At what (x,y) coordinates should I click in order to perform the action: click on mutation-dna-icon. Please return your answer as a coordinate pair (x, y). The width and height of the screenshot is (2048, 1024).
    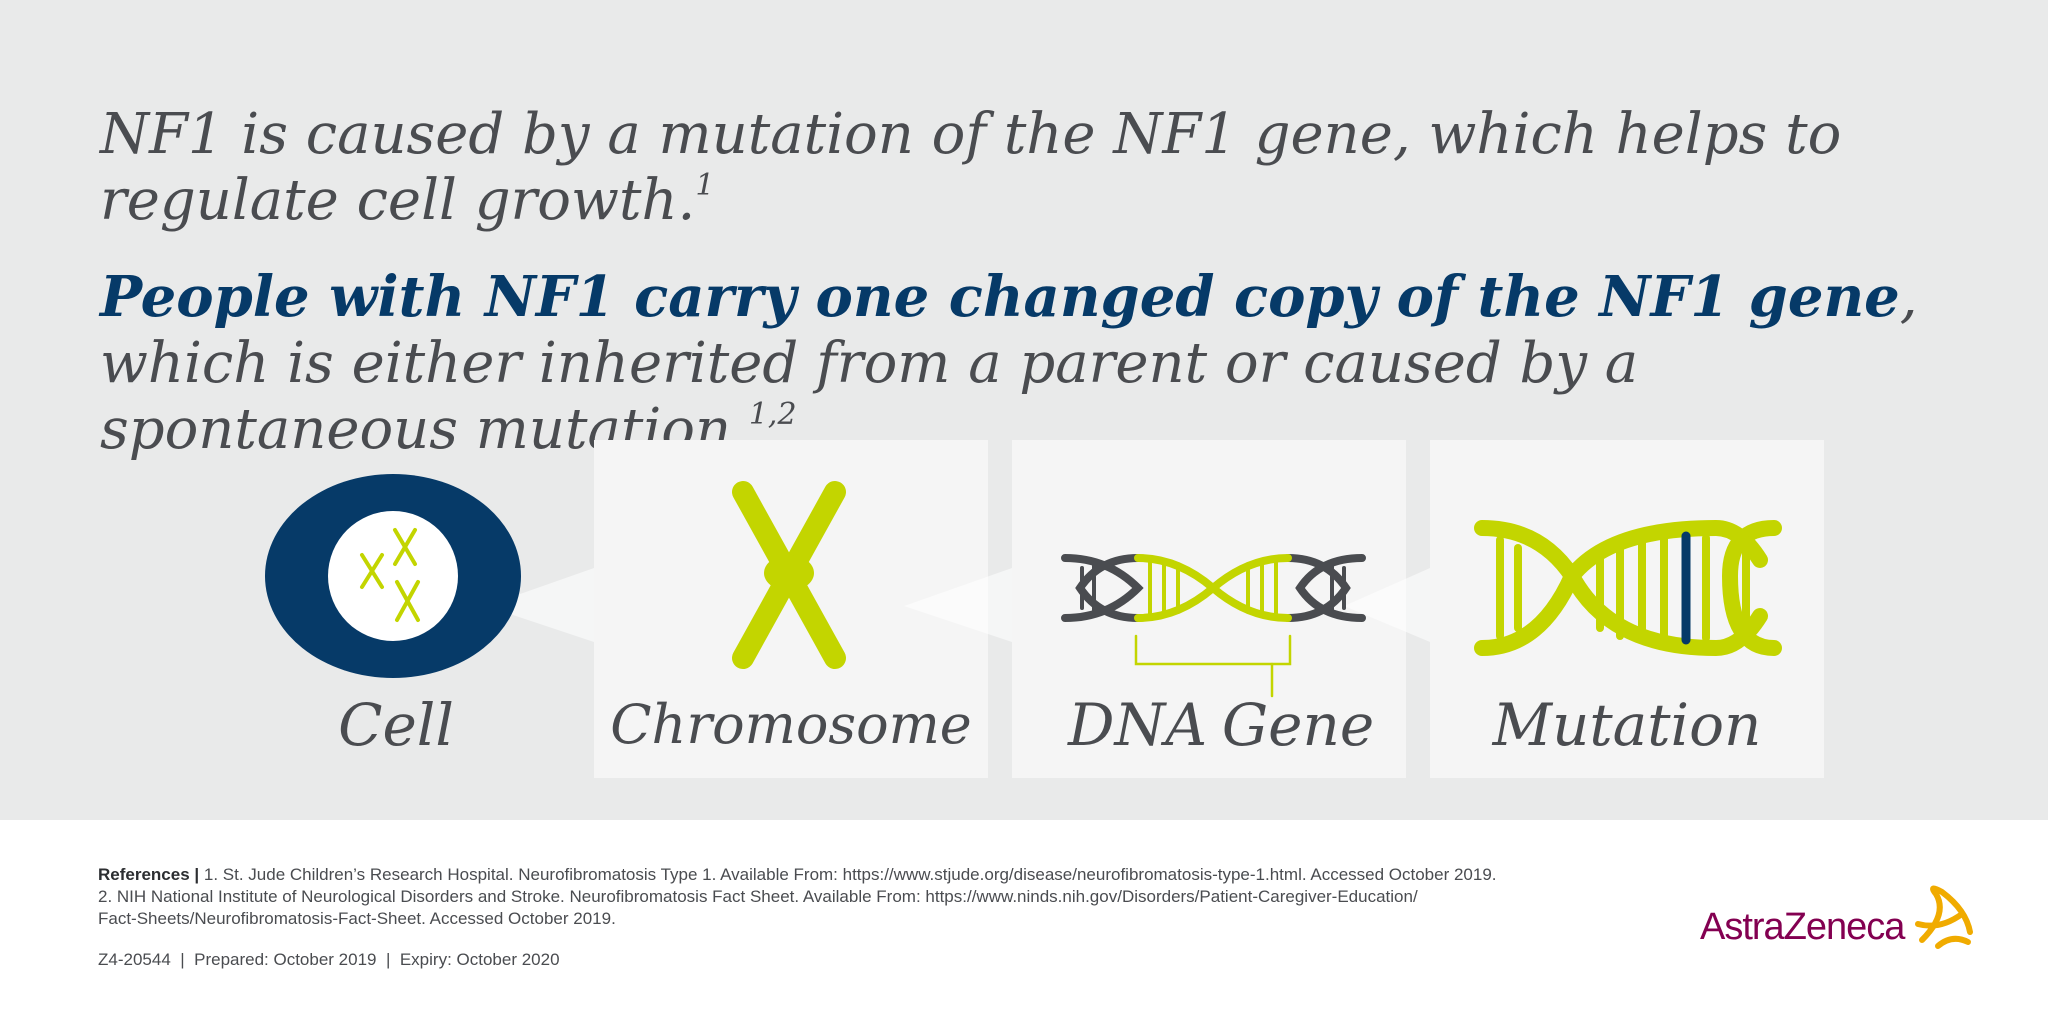
    Looking at the image, I should click on (1628, 588).